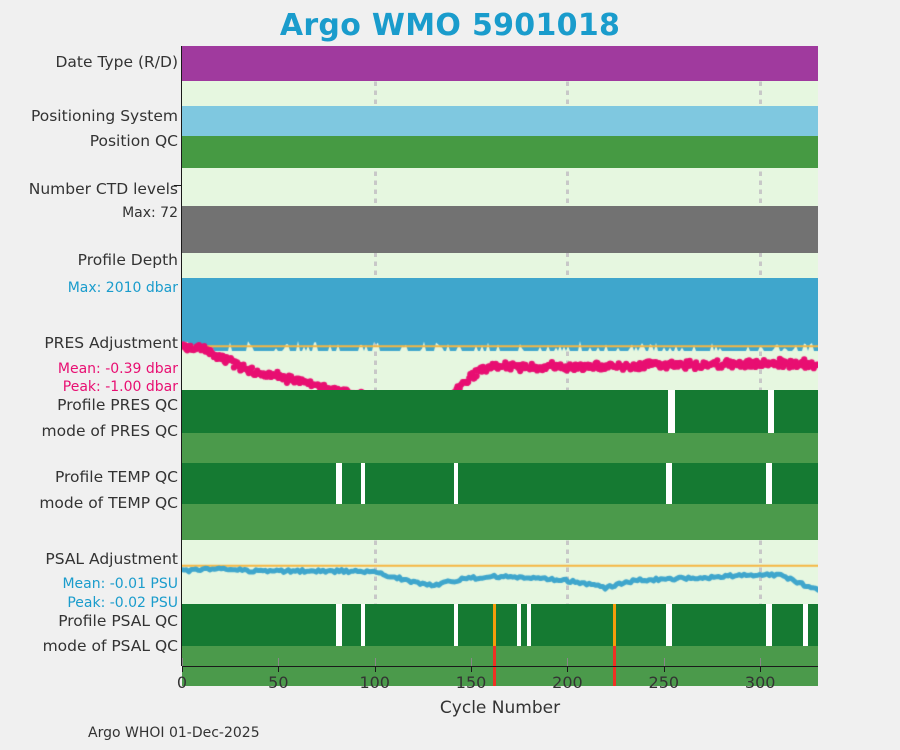 This screenshot has height=750, width=900. Describe the element at coordinates (471, 682) in the screenshot. I see `x-tick-label-150: 150` at that location.